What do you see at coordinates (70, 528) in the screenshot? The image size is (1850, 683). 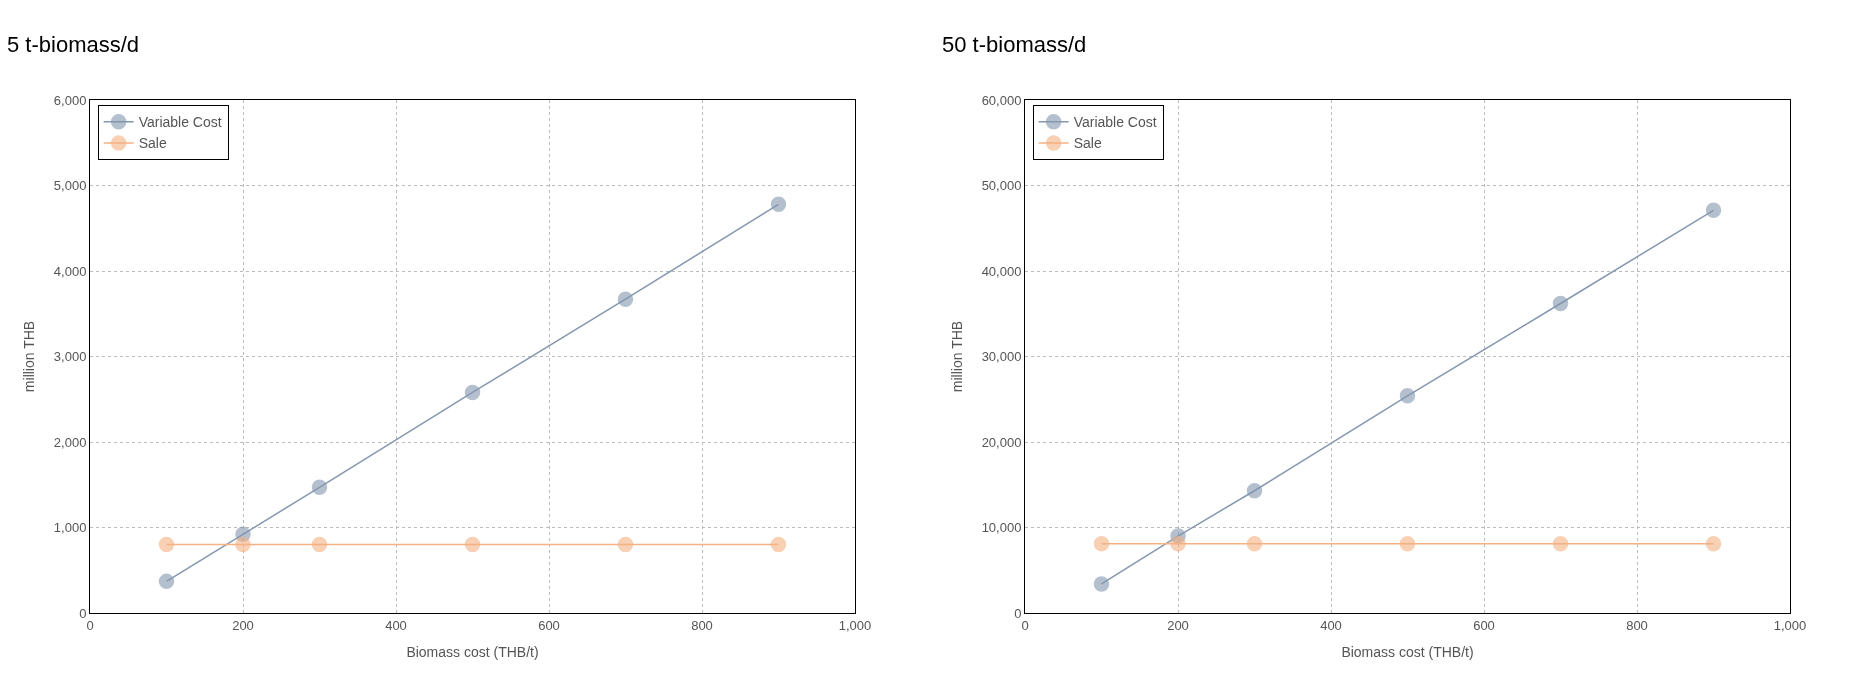 I see `y-tick-label: 1,000` at bounding box center [70, 528].